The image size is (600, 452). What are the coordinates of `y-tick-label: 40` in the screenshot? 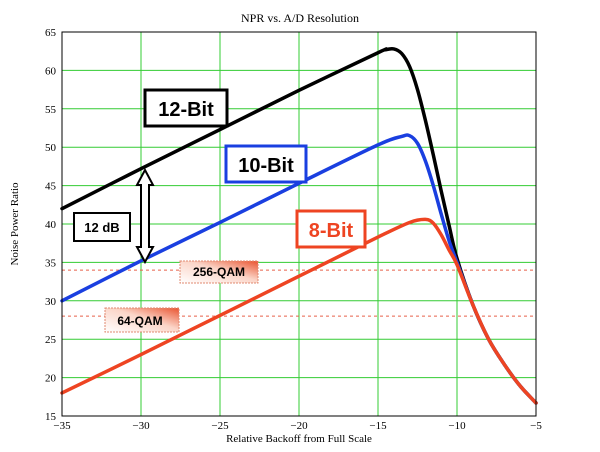 It's located at (51, 225).